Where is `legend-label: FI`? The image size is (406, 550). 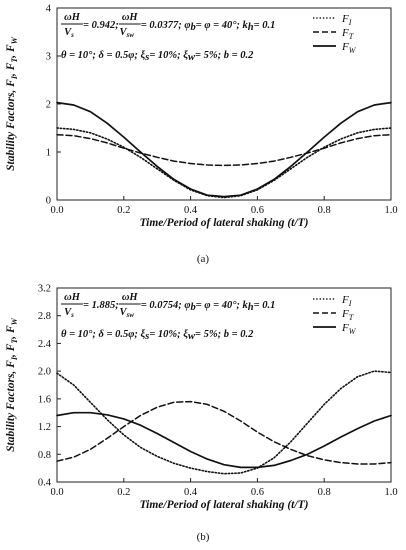 legend-label: FI is located at coordinates (346, 20).